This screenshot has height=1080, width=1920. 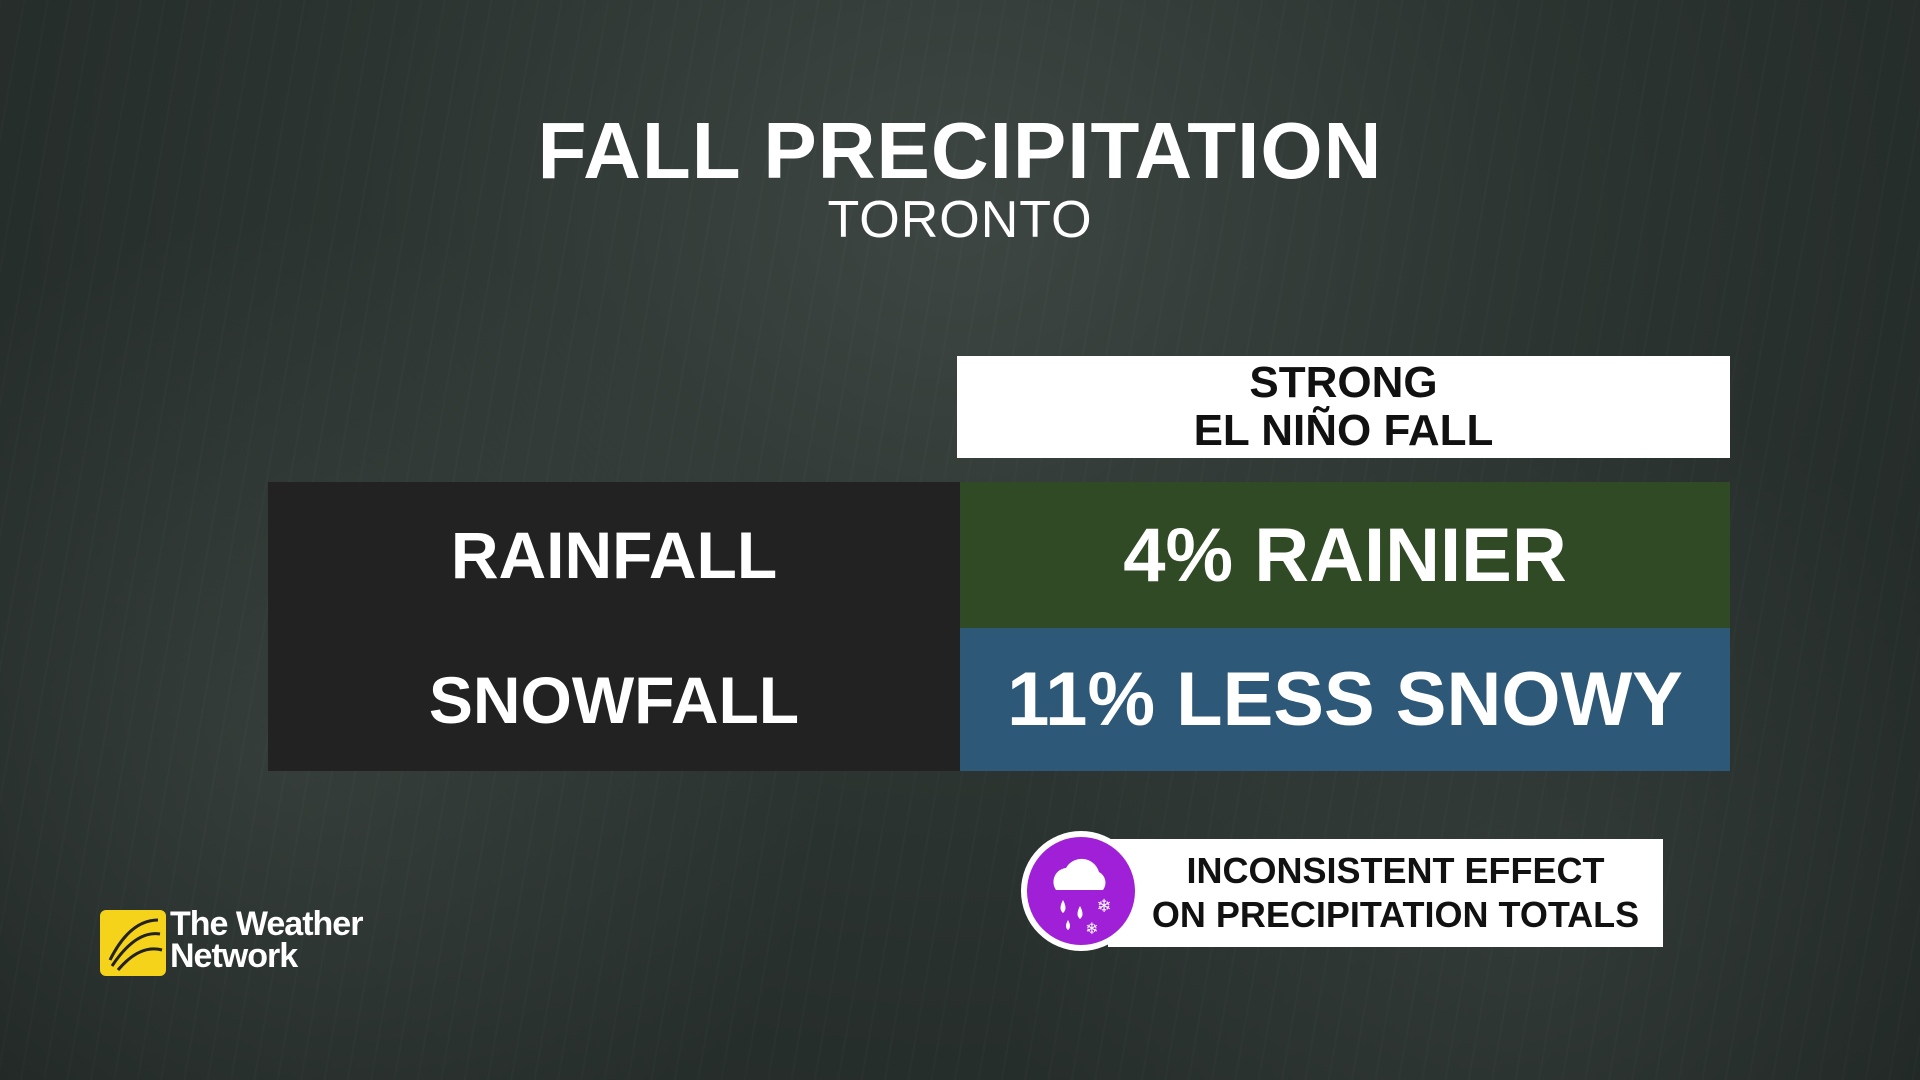 I want to click on logo-text: The Weather Network, so click(x=266, y=940).